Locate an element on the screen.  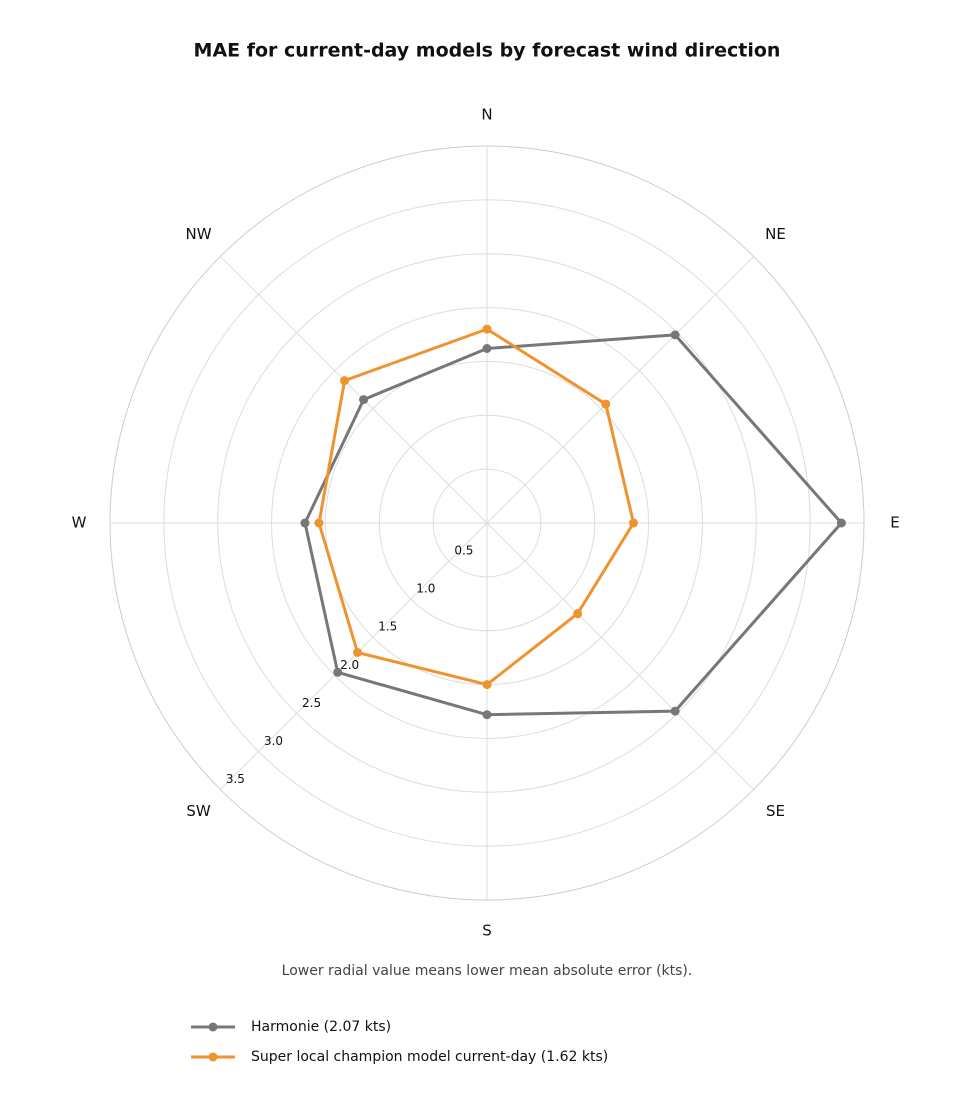
category-label: N is located at coordinates (486, 115).